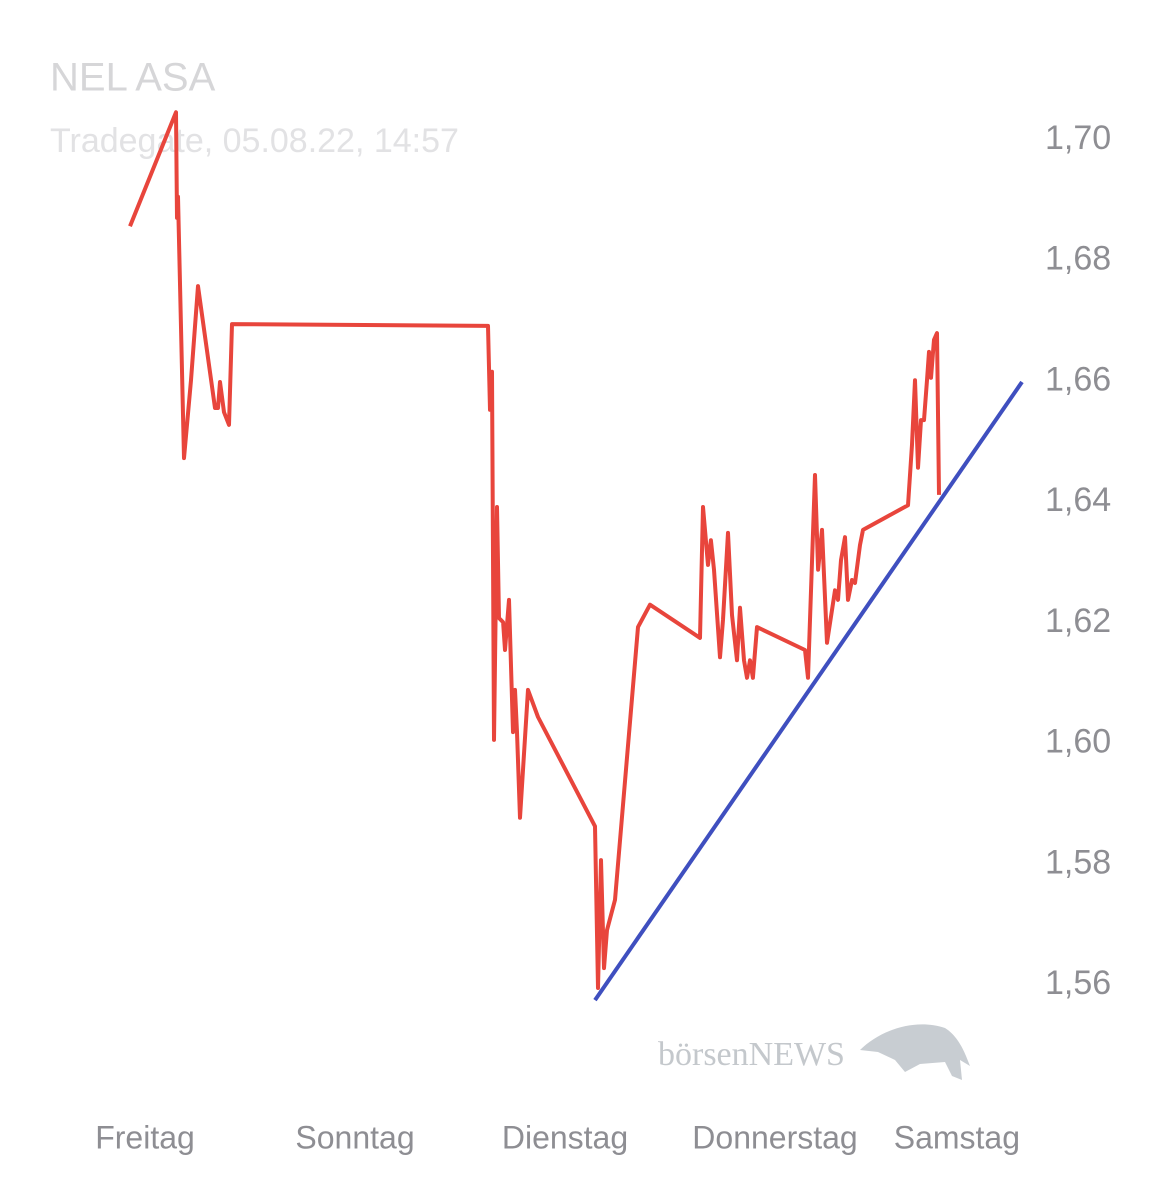 The width and height of the screenshot is (1170, 1200). I want to click on watermark-logo: börsenNEWS, so click(814, 1052).